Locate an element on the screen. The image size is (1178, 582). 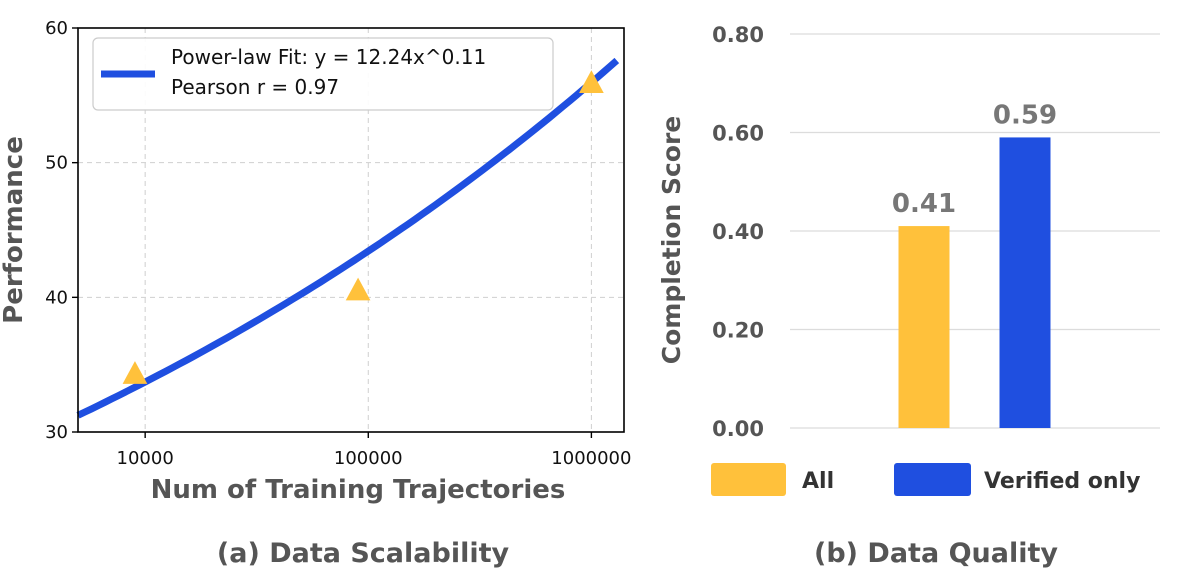
b-y-tick-label: 0.40 is located at coordinates (738, 232).